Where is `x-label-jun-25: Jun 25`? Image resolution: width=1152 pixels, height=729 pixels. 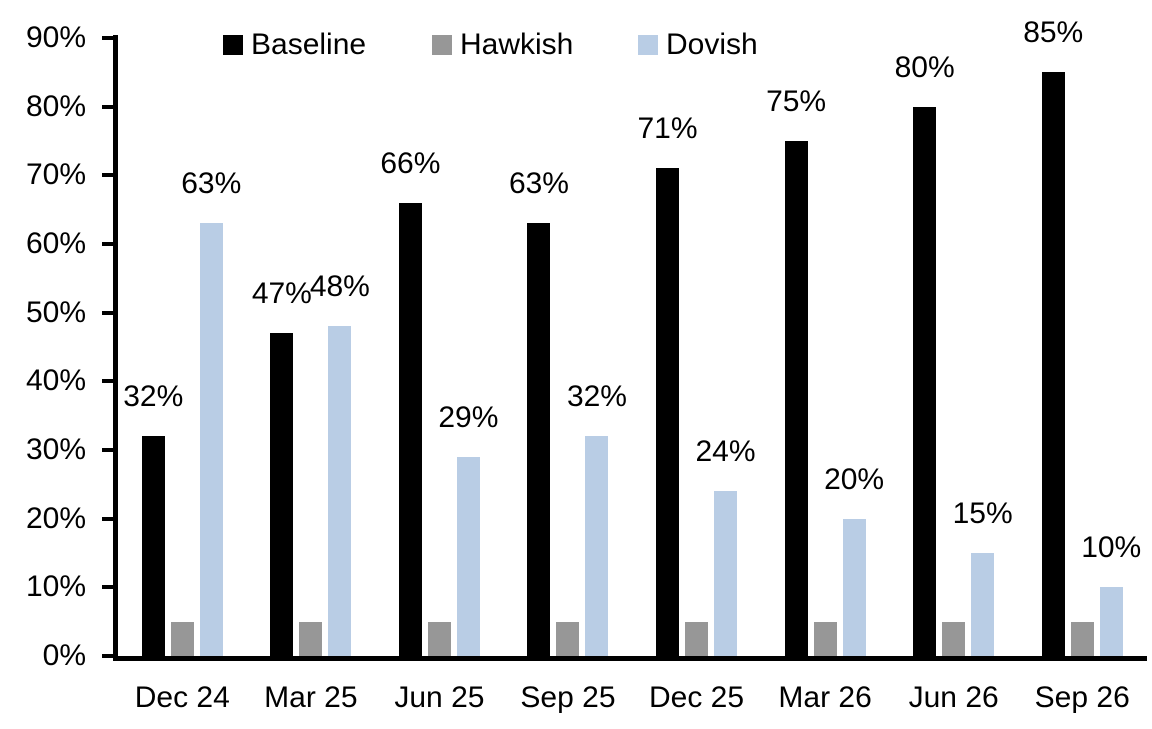 x-label-jun-25: Jun 25 is located at coordinates (439, 697).